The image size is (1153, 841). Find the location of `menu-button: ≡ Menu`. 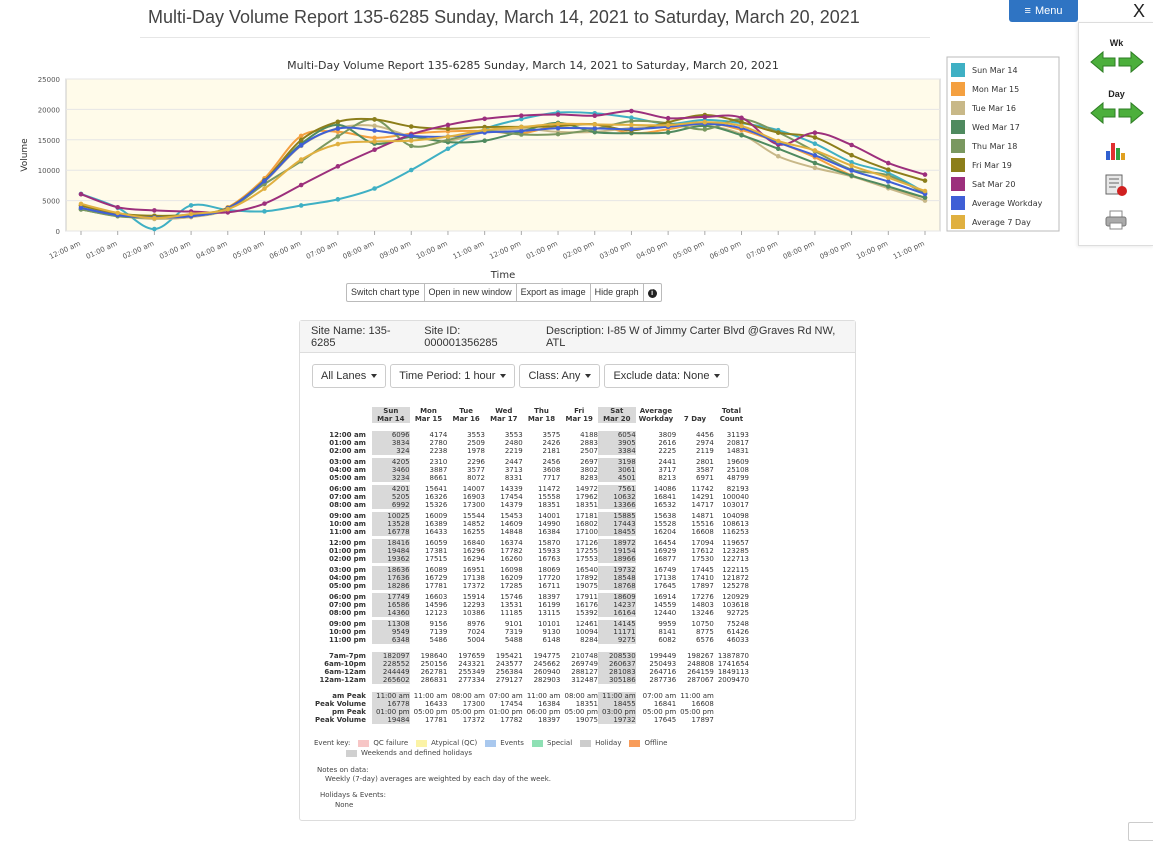

menu-button: ≡ Menu is located at coordinates (1043, 11).